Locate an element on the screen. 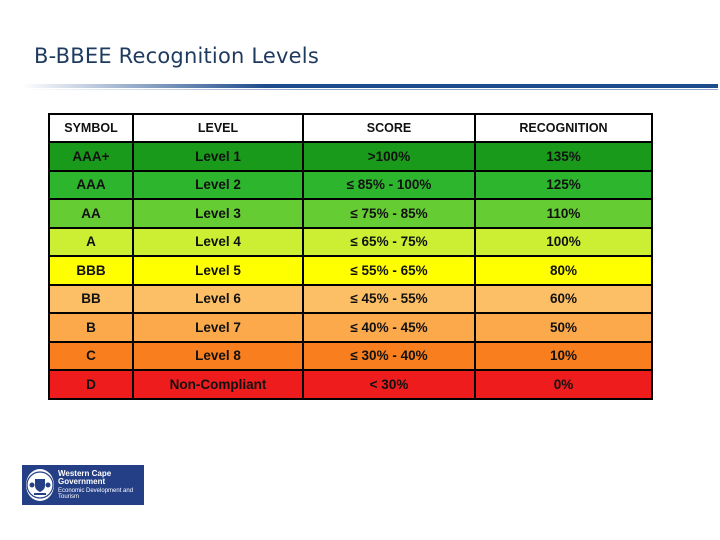 The image size is (720, 540). cell-level: Level 5 is located at coordinates (218, 270).